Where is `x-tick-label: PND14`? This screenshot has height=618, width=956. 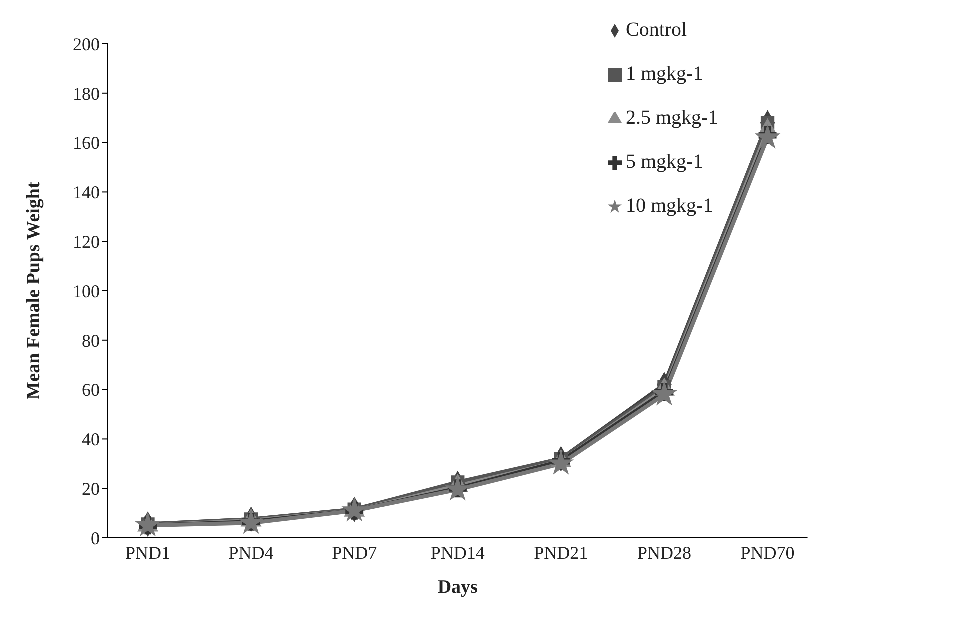 x-tick-label: PND14 is located at coordinates (457, 552).